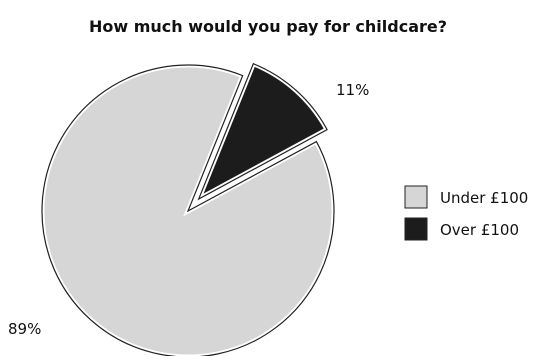 The height and width of the screenshot is (360, 547). I want to click on pie-slice-outline, so click(262, 131).